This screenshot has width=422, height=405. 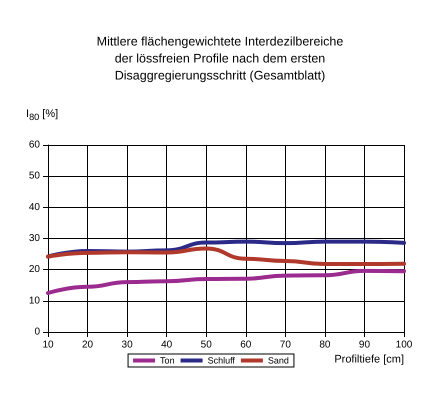 What do you see at coordinates (404, 345) in the screenshot?
I see `x-tick-label: 100` at bounding box center [404, 345].